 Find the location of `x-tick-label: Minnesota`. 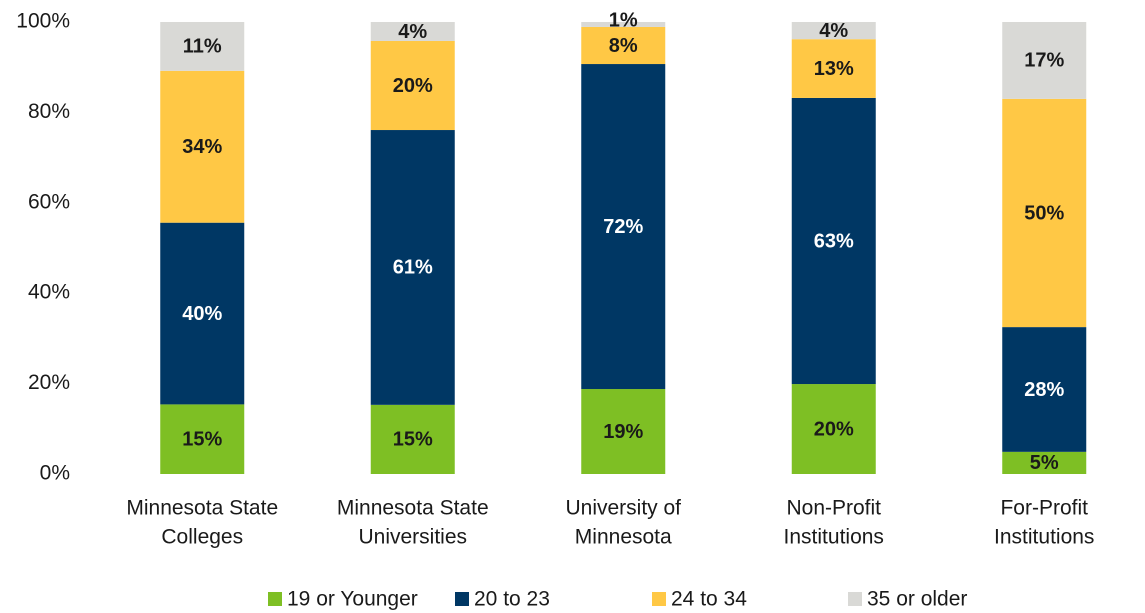

x-tick-label: Minnesota is located at coordinates (623, 537).